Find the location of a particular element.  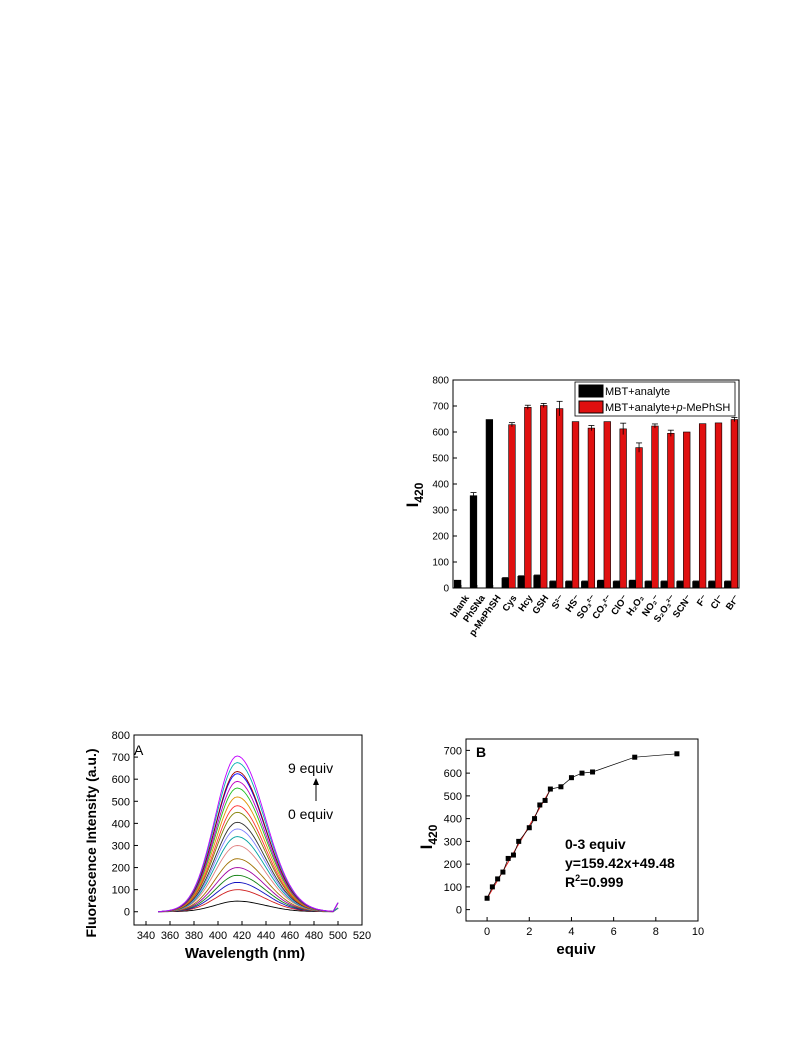

fit-equation: y=159.42x+49.48 is located at coordinates (620, 863).